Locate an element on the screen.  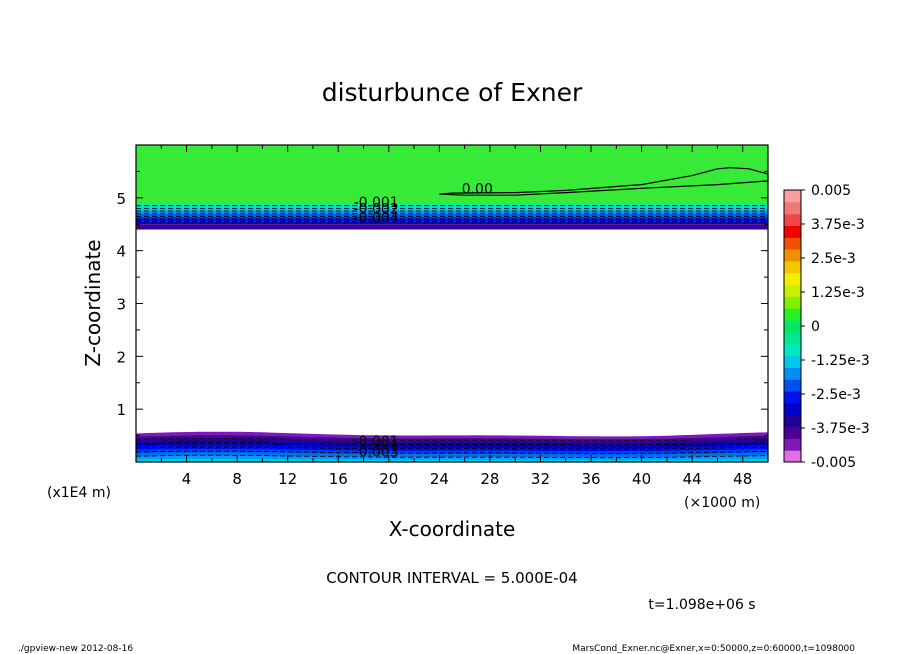
x-tick-label: 8 is located at coordinates (237, 479).